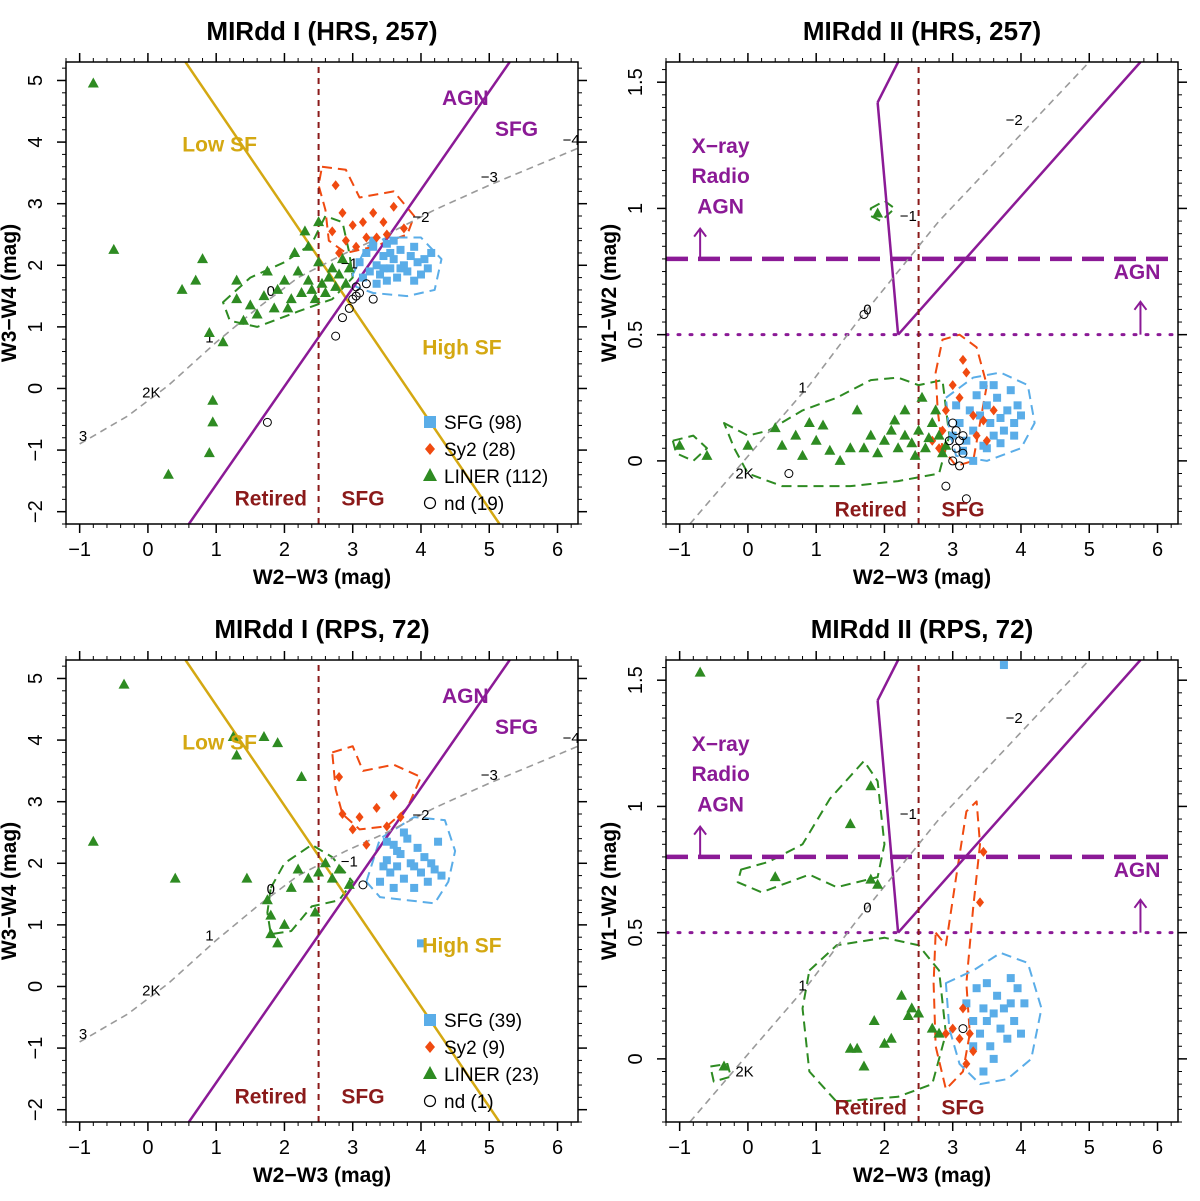 The width and height of the screenshot is (1200, 1201). What do you see at coordinates (871, 1107) in the screenshot?
I see `region-label: Retired` at bounding box center [871, 1107].